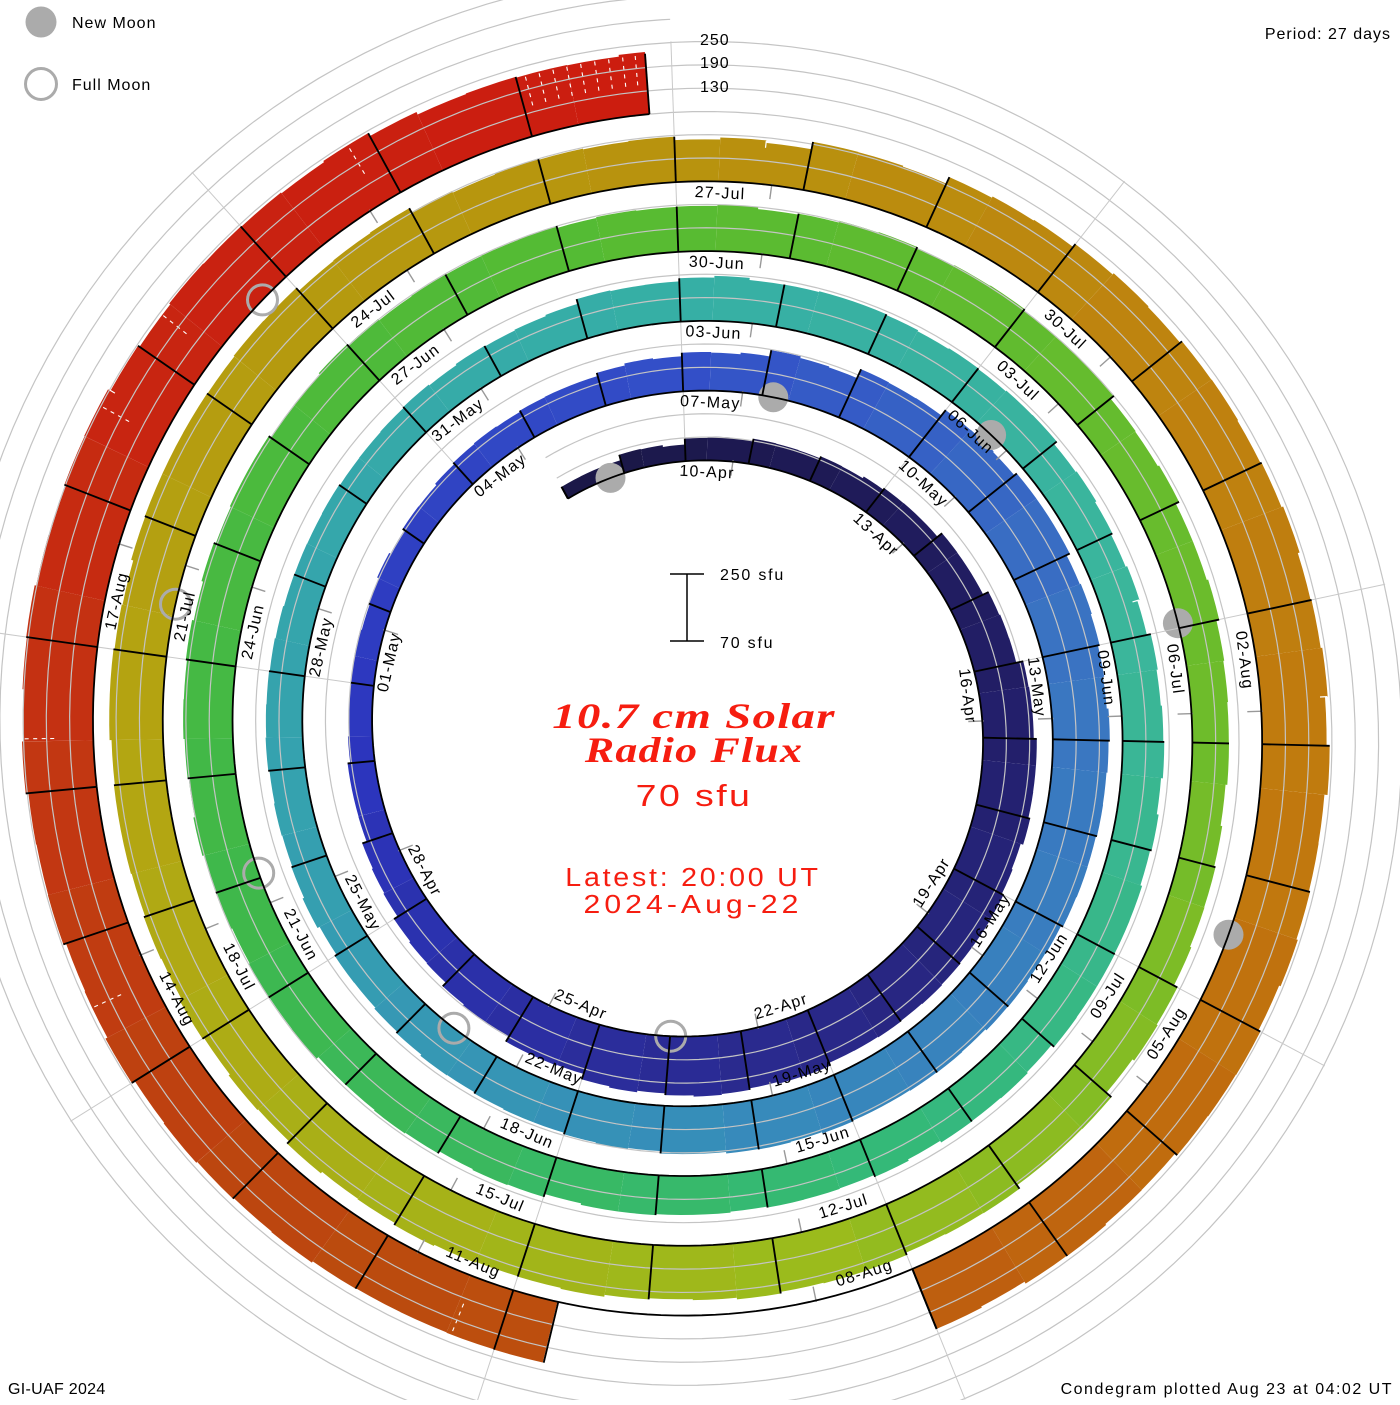 The image size is (1400, 1405). What do you see at coordinates (57, 1389) in the screenshot?
I see `svg-text: GI-UAF 2024` at bounding box center [57, 1389].